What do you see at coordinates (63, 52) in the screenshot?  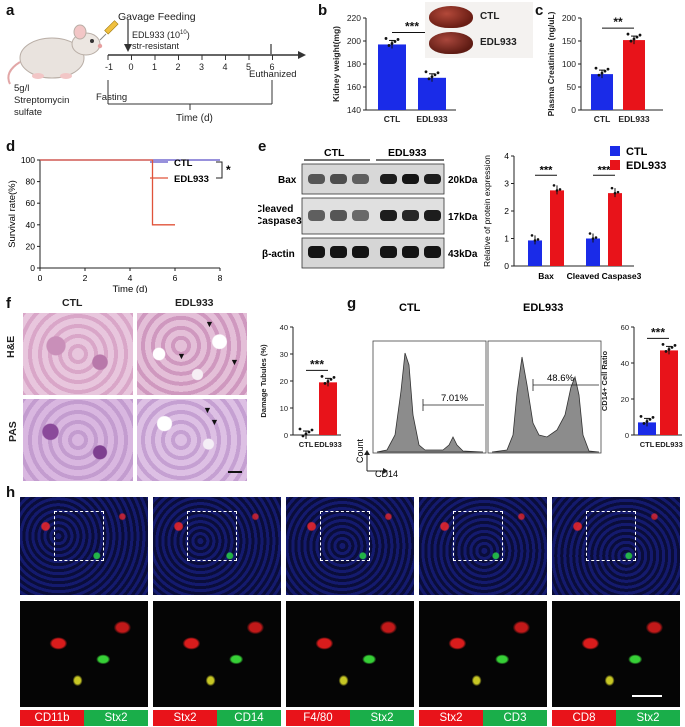 I see `mouse-illustration` at bounding box center [63, 52].